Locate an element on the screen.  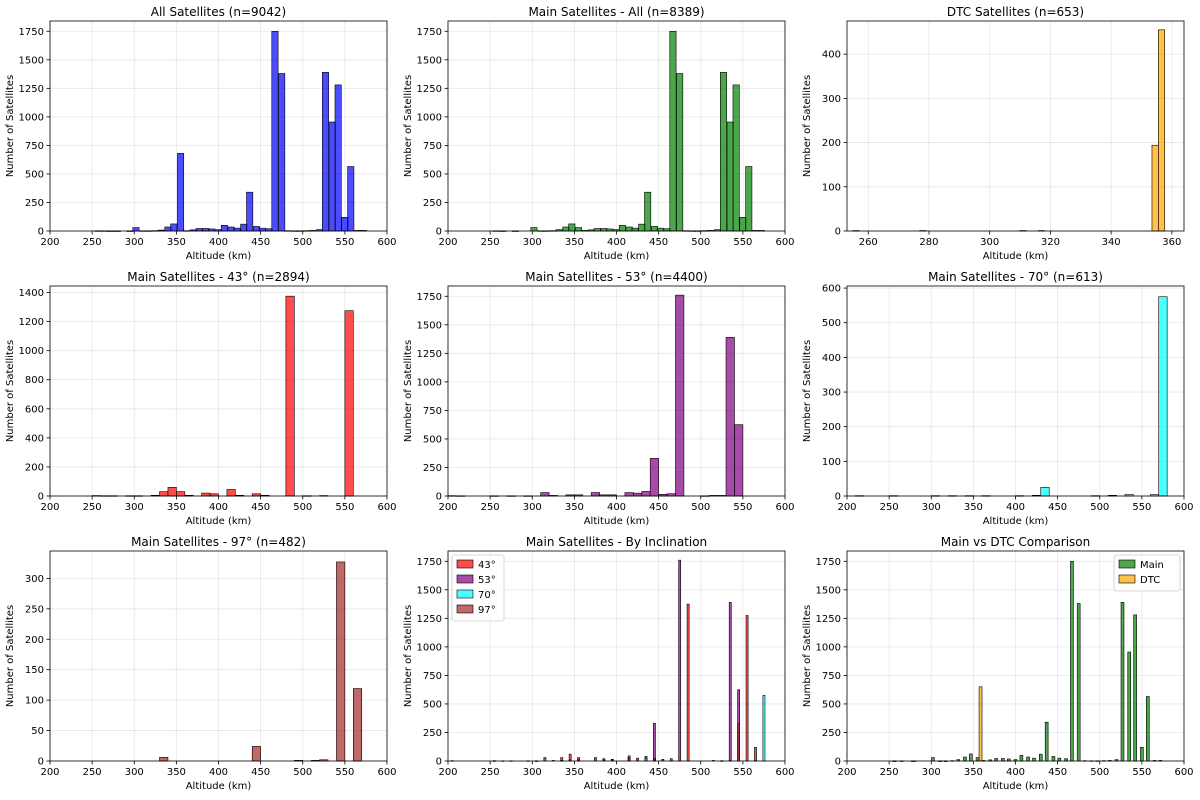
bar-43°-555 is located at coordinates (747, 688).